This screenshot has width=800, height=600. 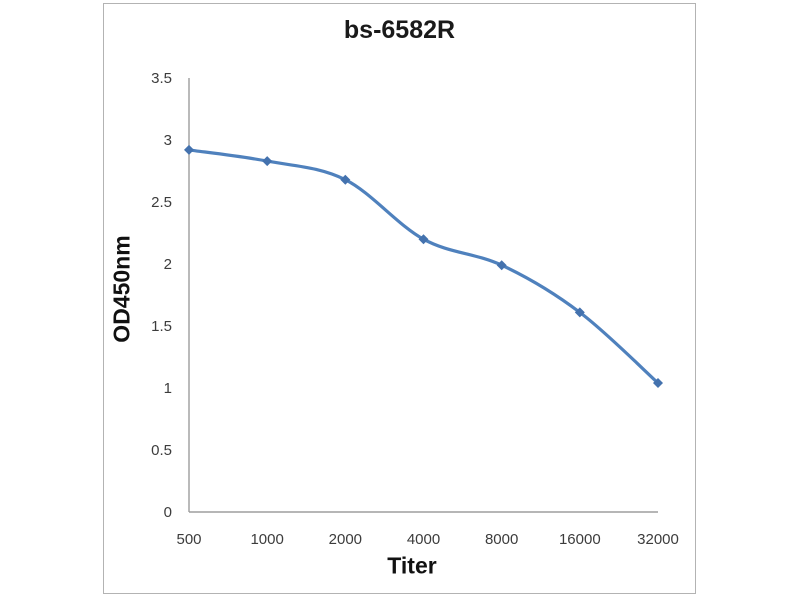 I want to click on y-tick-label: 0, so click(x=168, y=512).